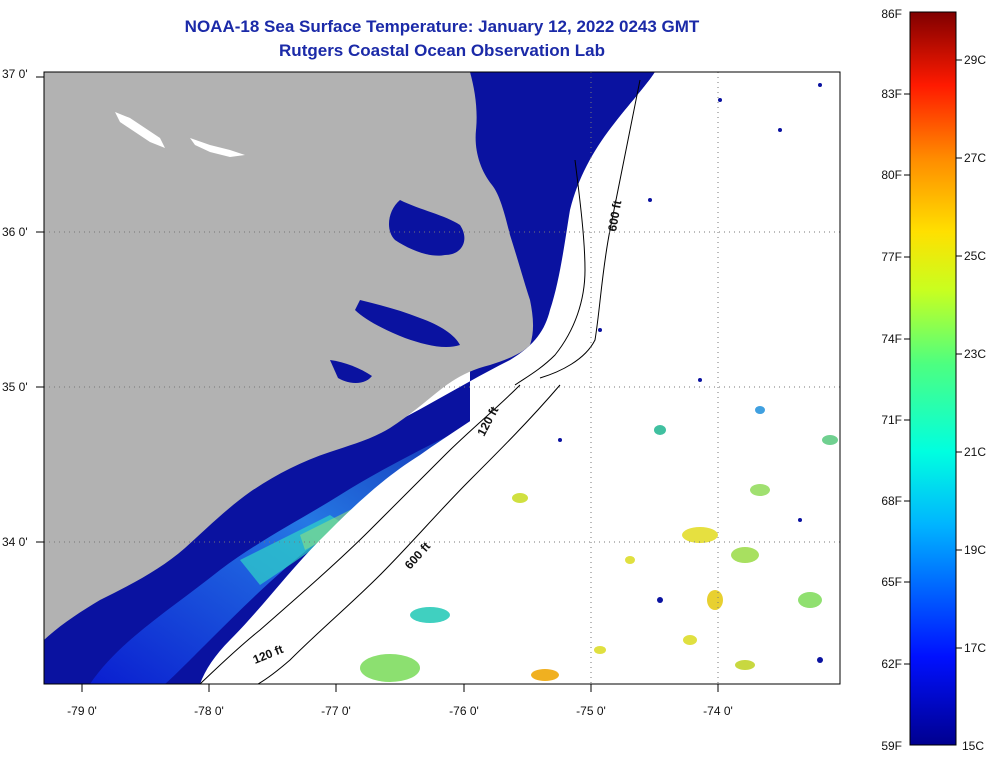 The image size is (992, 761). What do you see at coordinates (891, 746) in the screenshot?
I see `colorbar-f-label: 59F` at bounding box center [891, 746].